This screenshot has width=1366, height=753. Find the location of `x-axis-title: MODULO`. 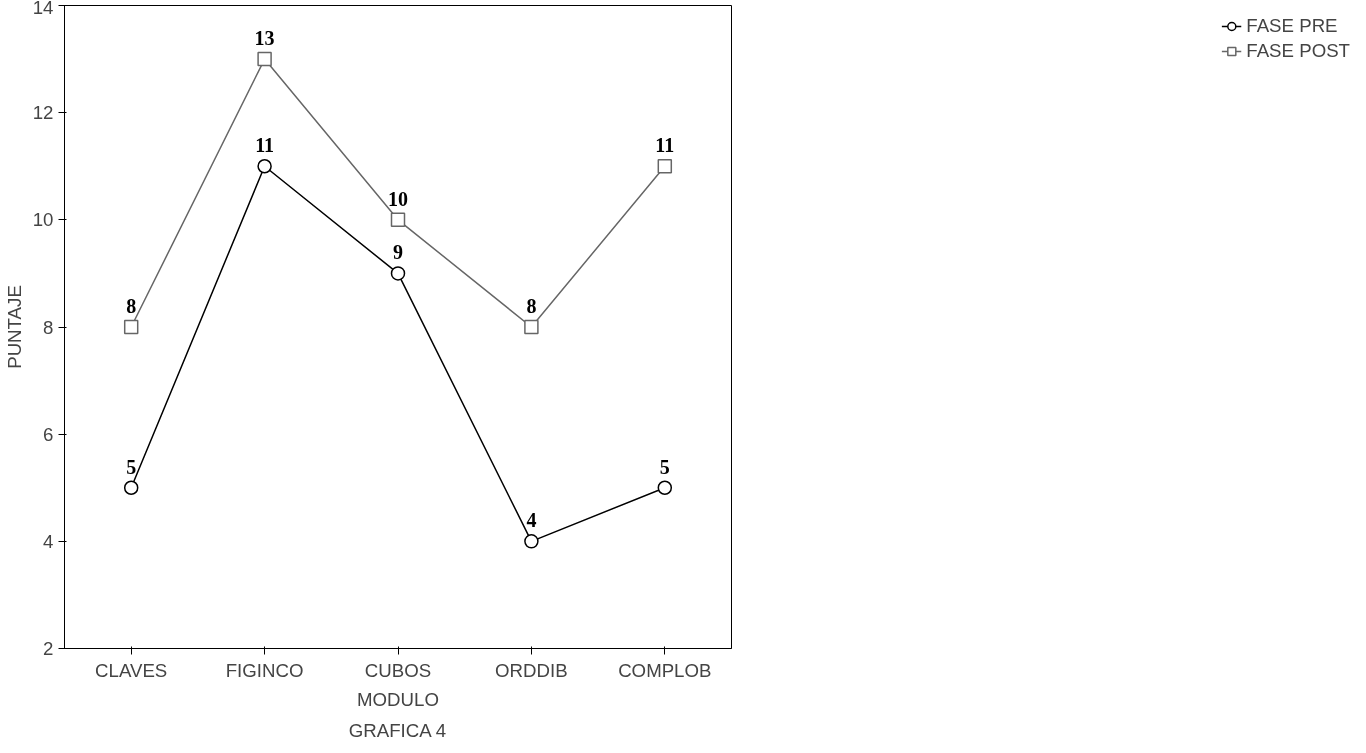

x-axis-title: MODULO is located at coordinates (398, 699).